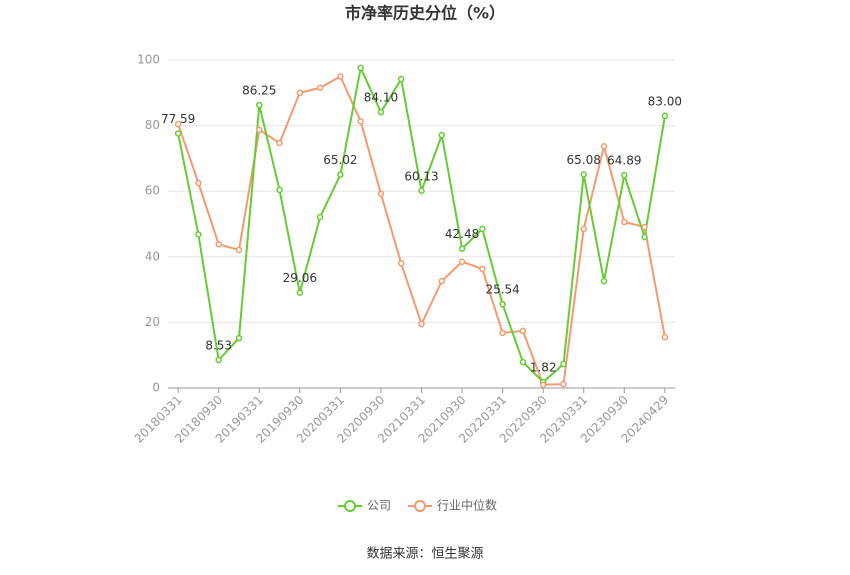 This screenshot has height=575, width=850. What do you see at coordinates (381, 98) in the screenshot?
I see `data-label: 84.10` at bounding box center [381, 98].